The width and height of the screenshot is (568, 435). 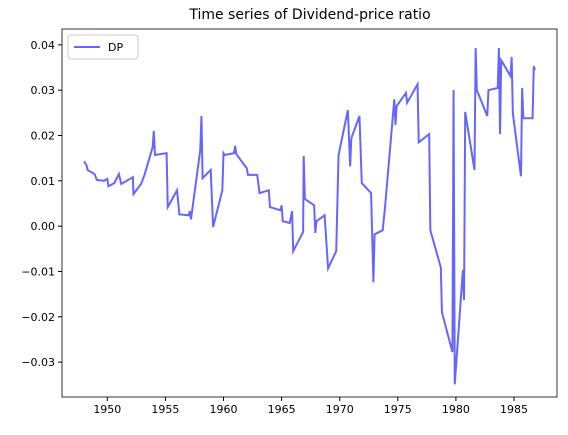 What do you see at coordinates (43, 90) in the screenshot?
I see `y-tick-label: 0.03` at bounding box center [43, 90].